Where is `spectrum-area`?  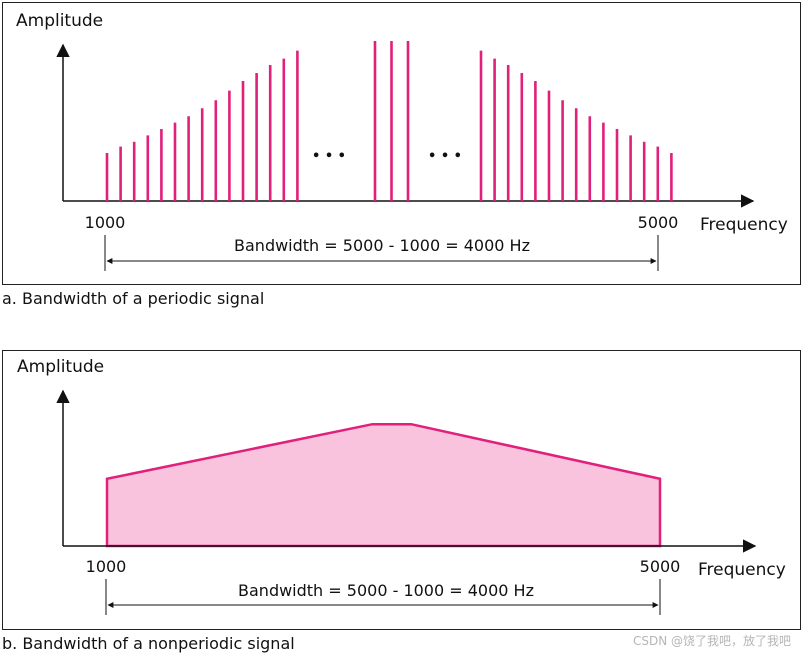 spectrum-area is located at coordinates (383, 485).